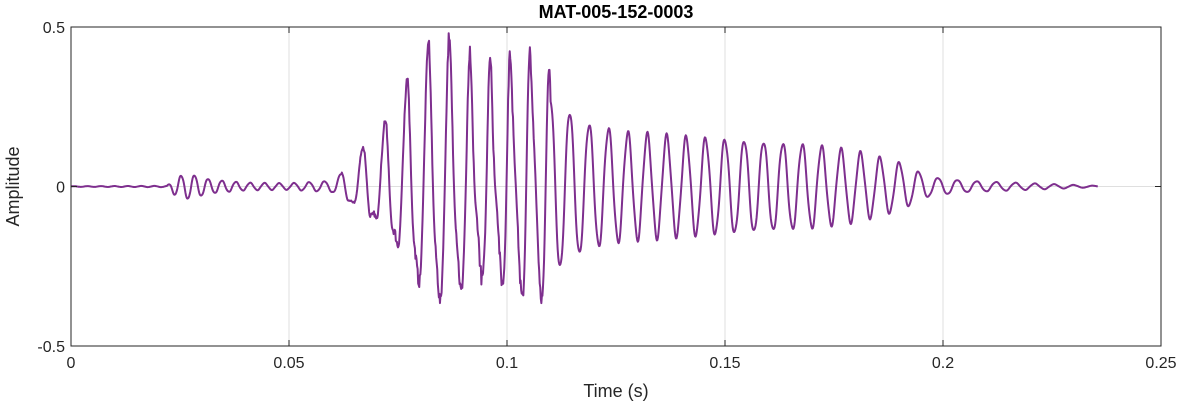 This screenshot has width=1182, height=404. Describe the element at coordinates (507, 363) in the screenshot. I see `x-tick-label: 0.1` at that location.